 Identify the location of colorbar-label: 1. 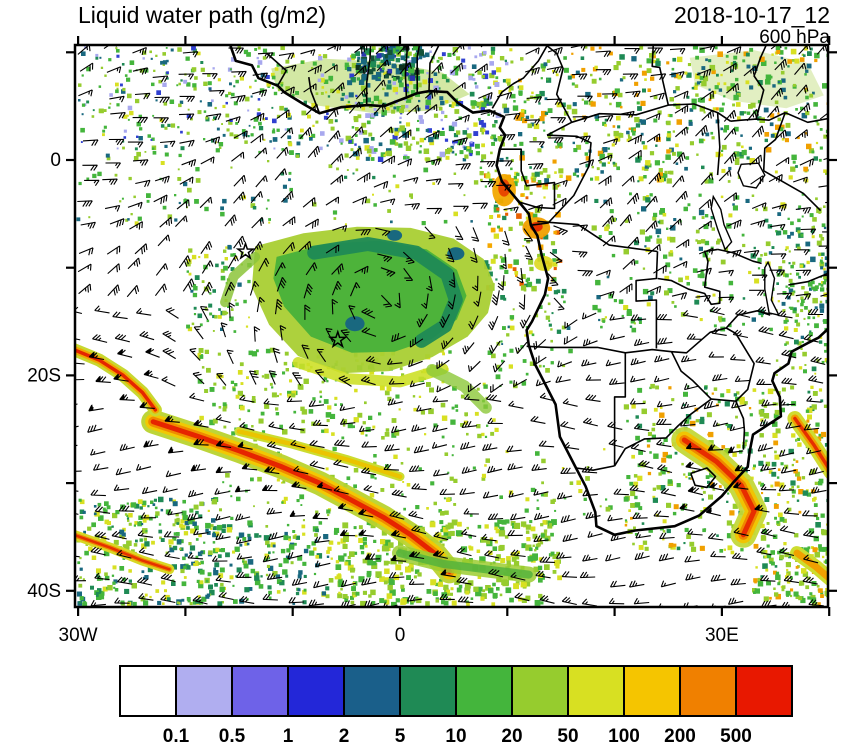
(288, 736).